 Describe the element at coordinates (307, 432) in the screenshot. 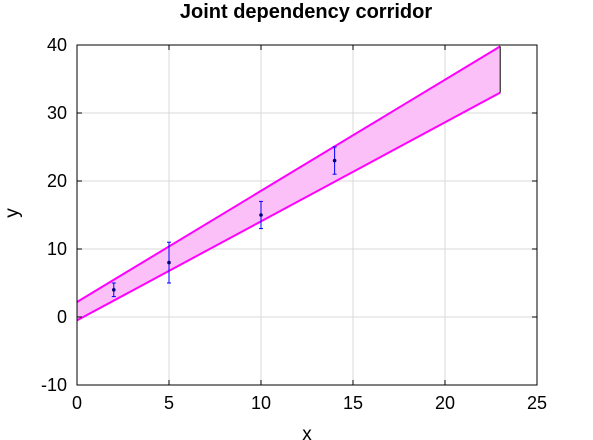

I see `x-axis-label: x` at that location.